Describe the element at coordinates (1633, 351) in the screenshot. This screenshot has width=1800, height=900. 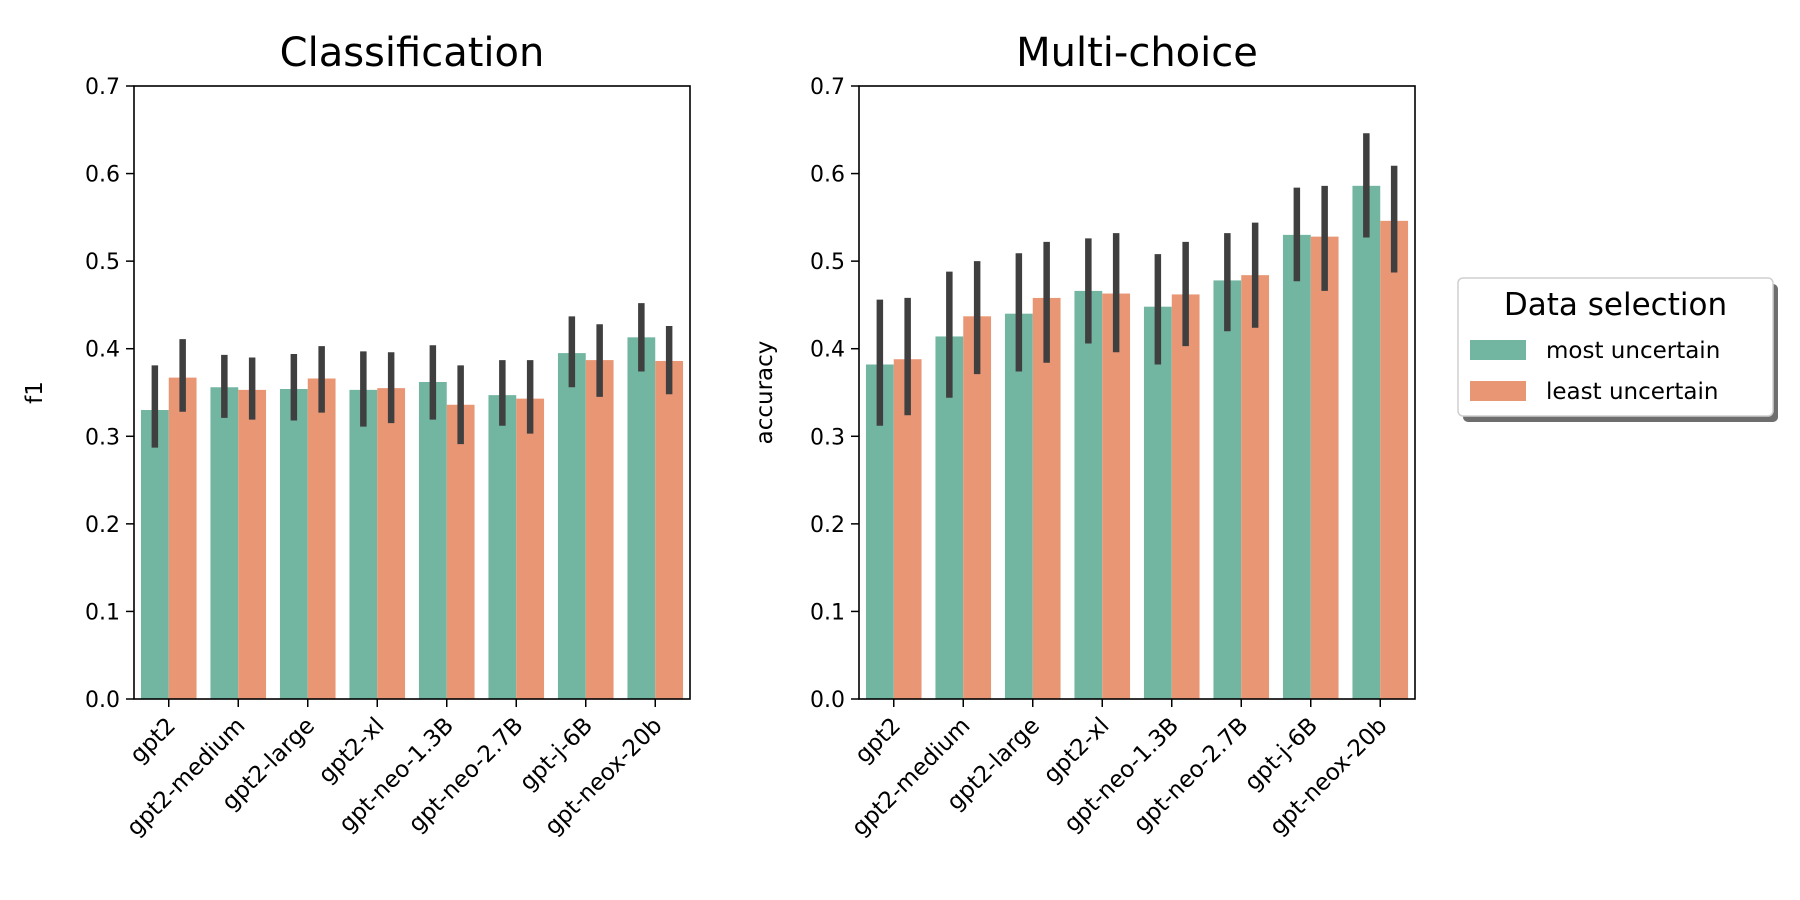
I see `legend-label: most uncertain` at that location.